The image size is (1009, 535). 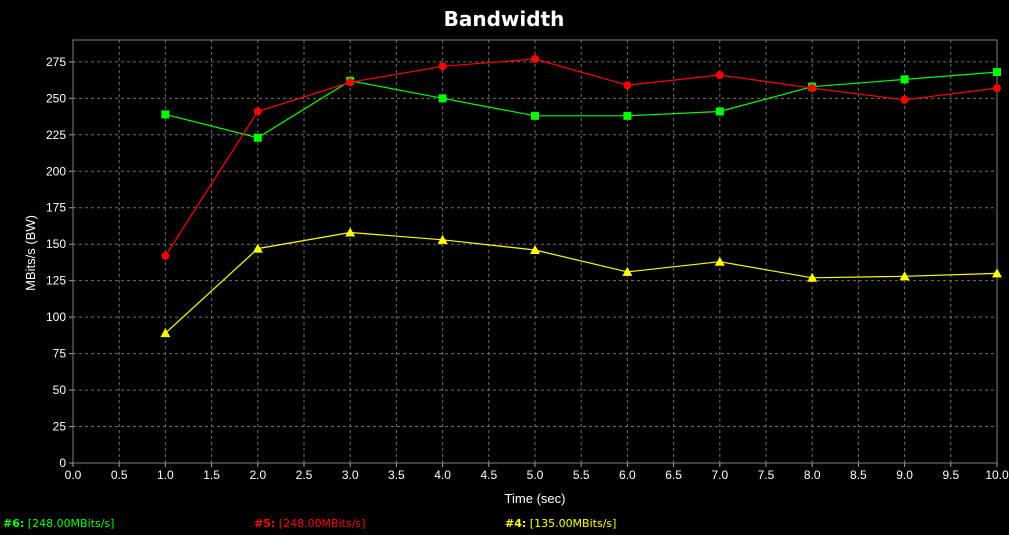 What do you see at coordinates (812, 475) in the screenshot?
I see `x-tick-label: 8.0` at bounding box center [812, 475].